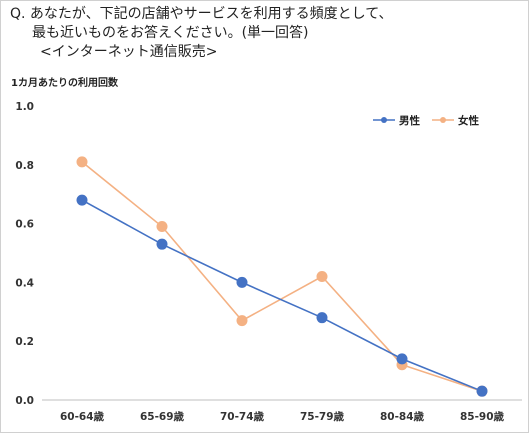  Describe the element at coordinates (82, 416) in the screenshot. I see `x-tick-label: 60-64歳` at that location.